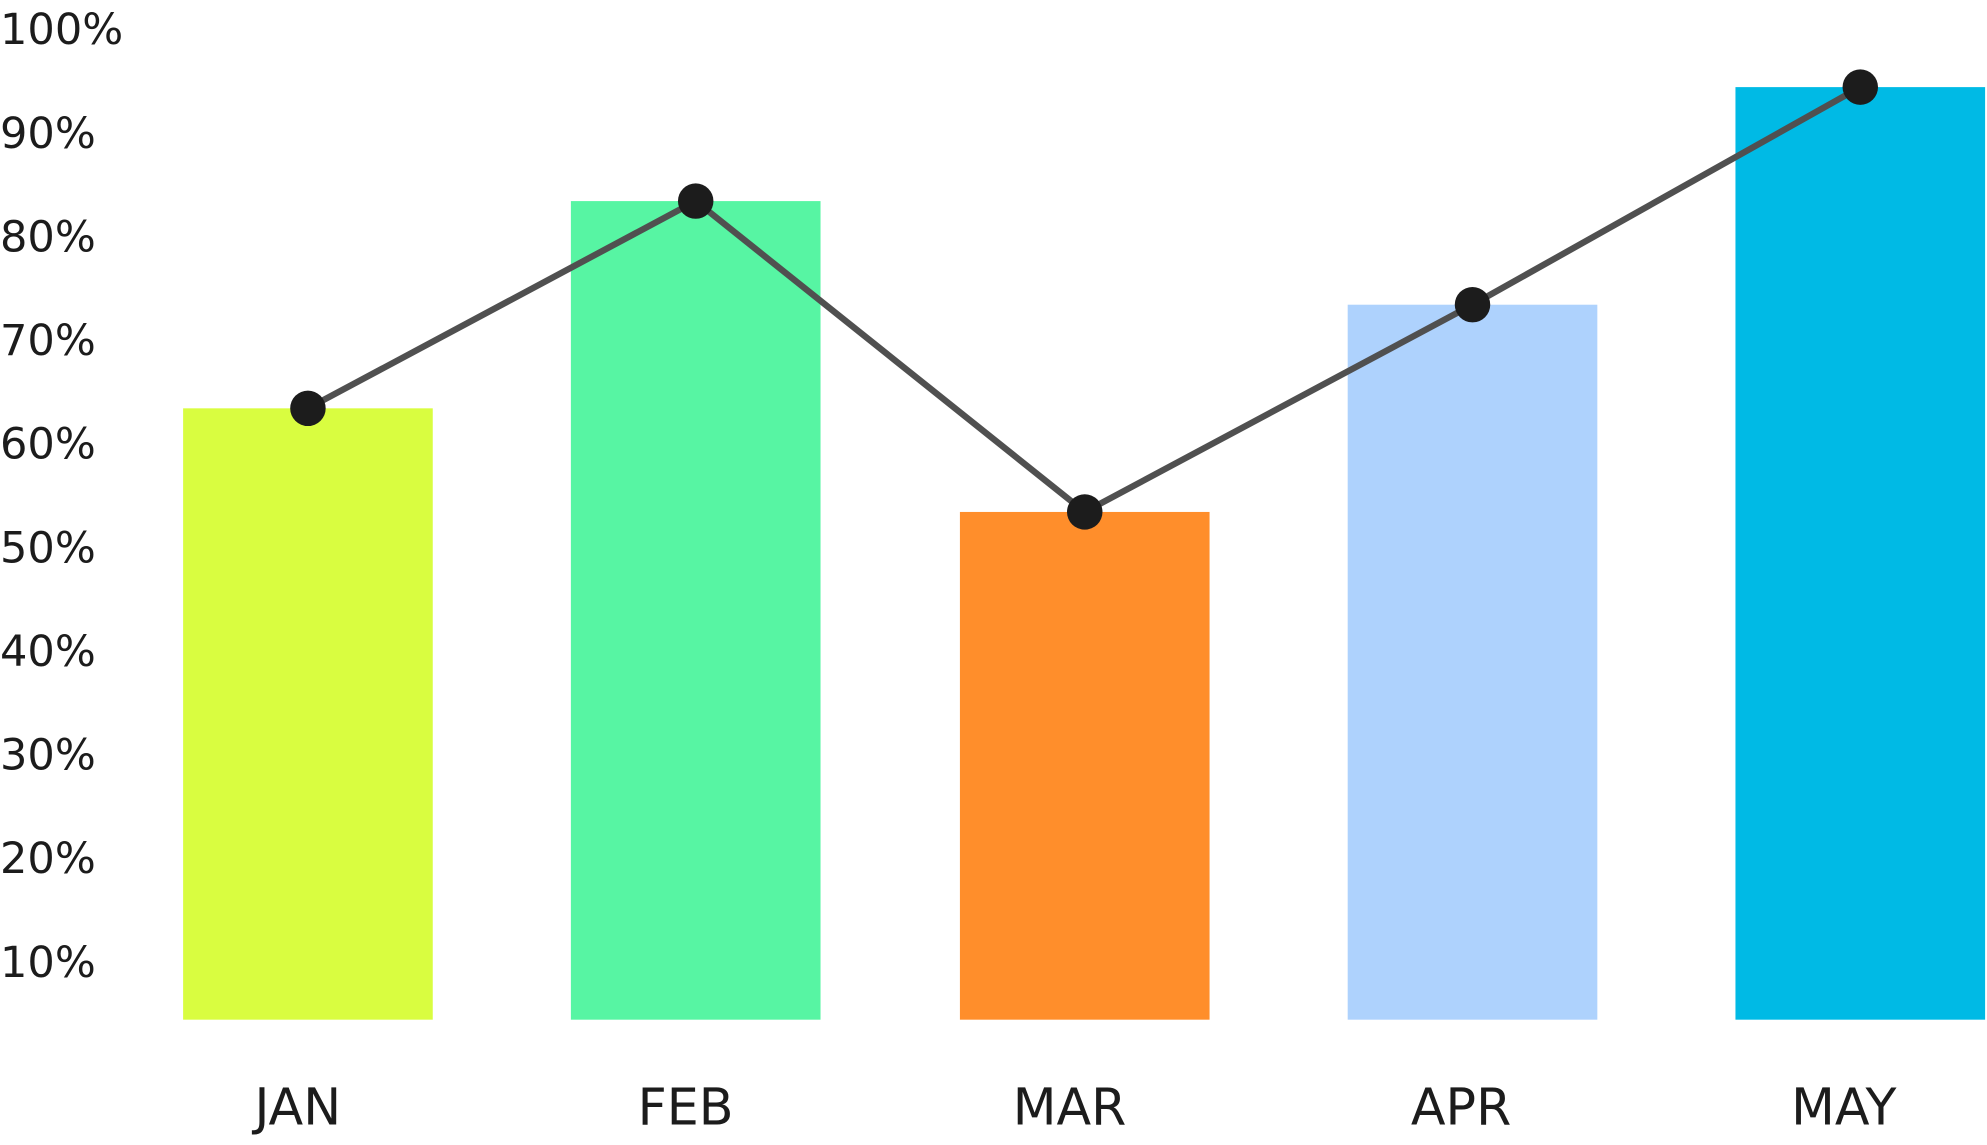  I want to click on y-tick-label: 90%, so click(48, 134).